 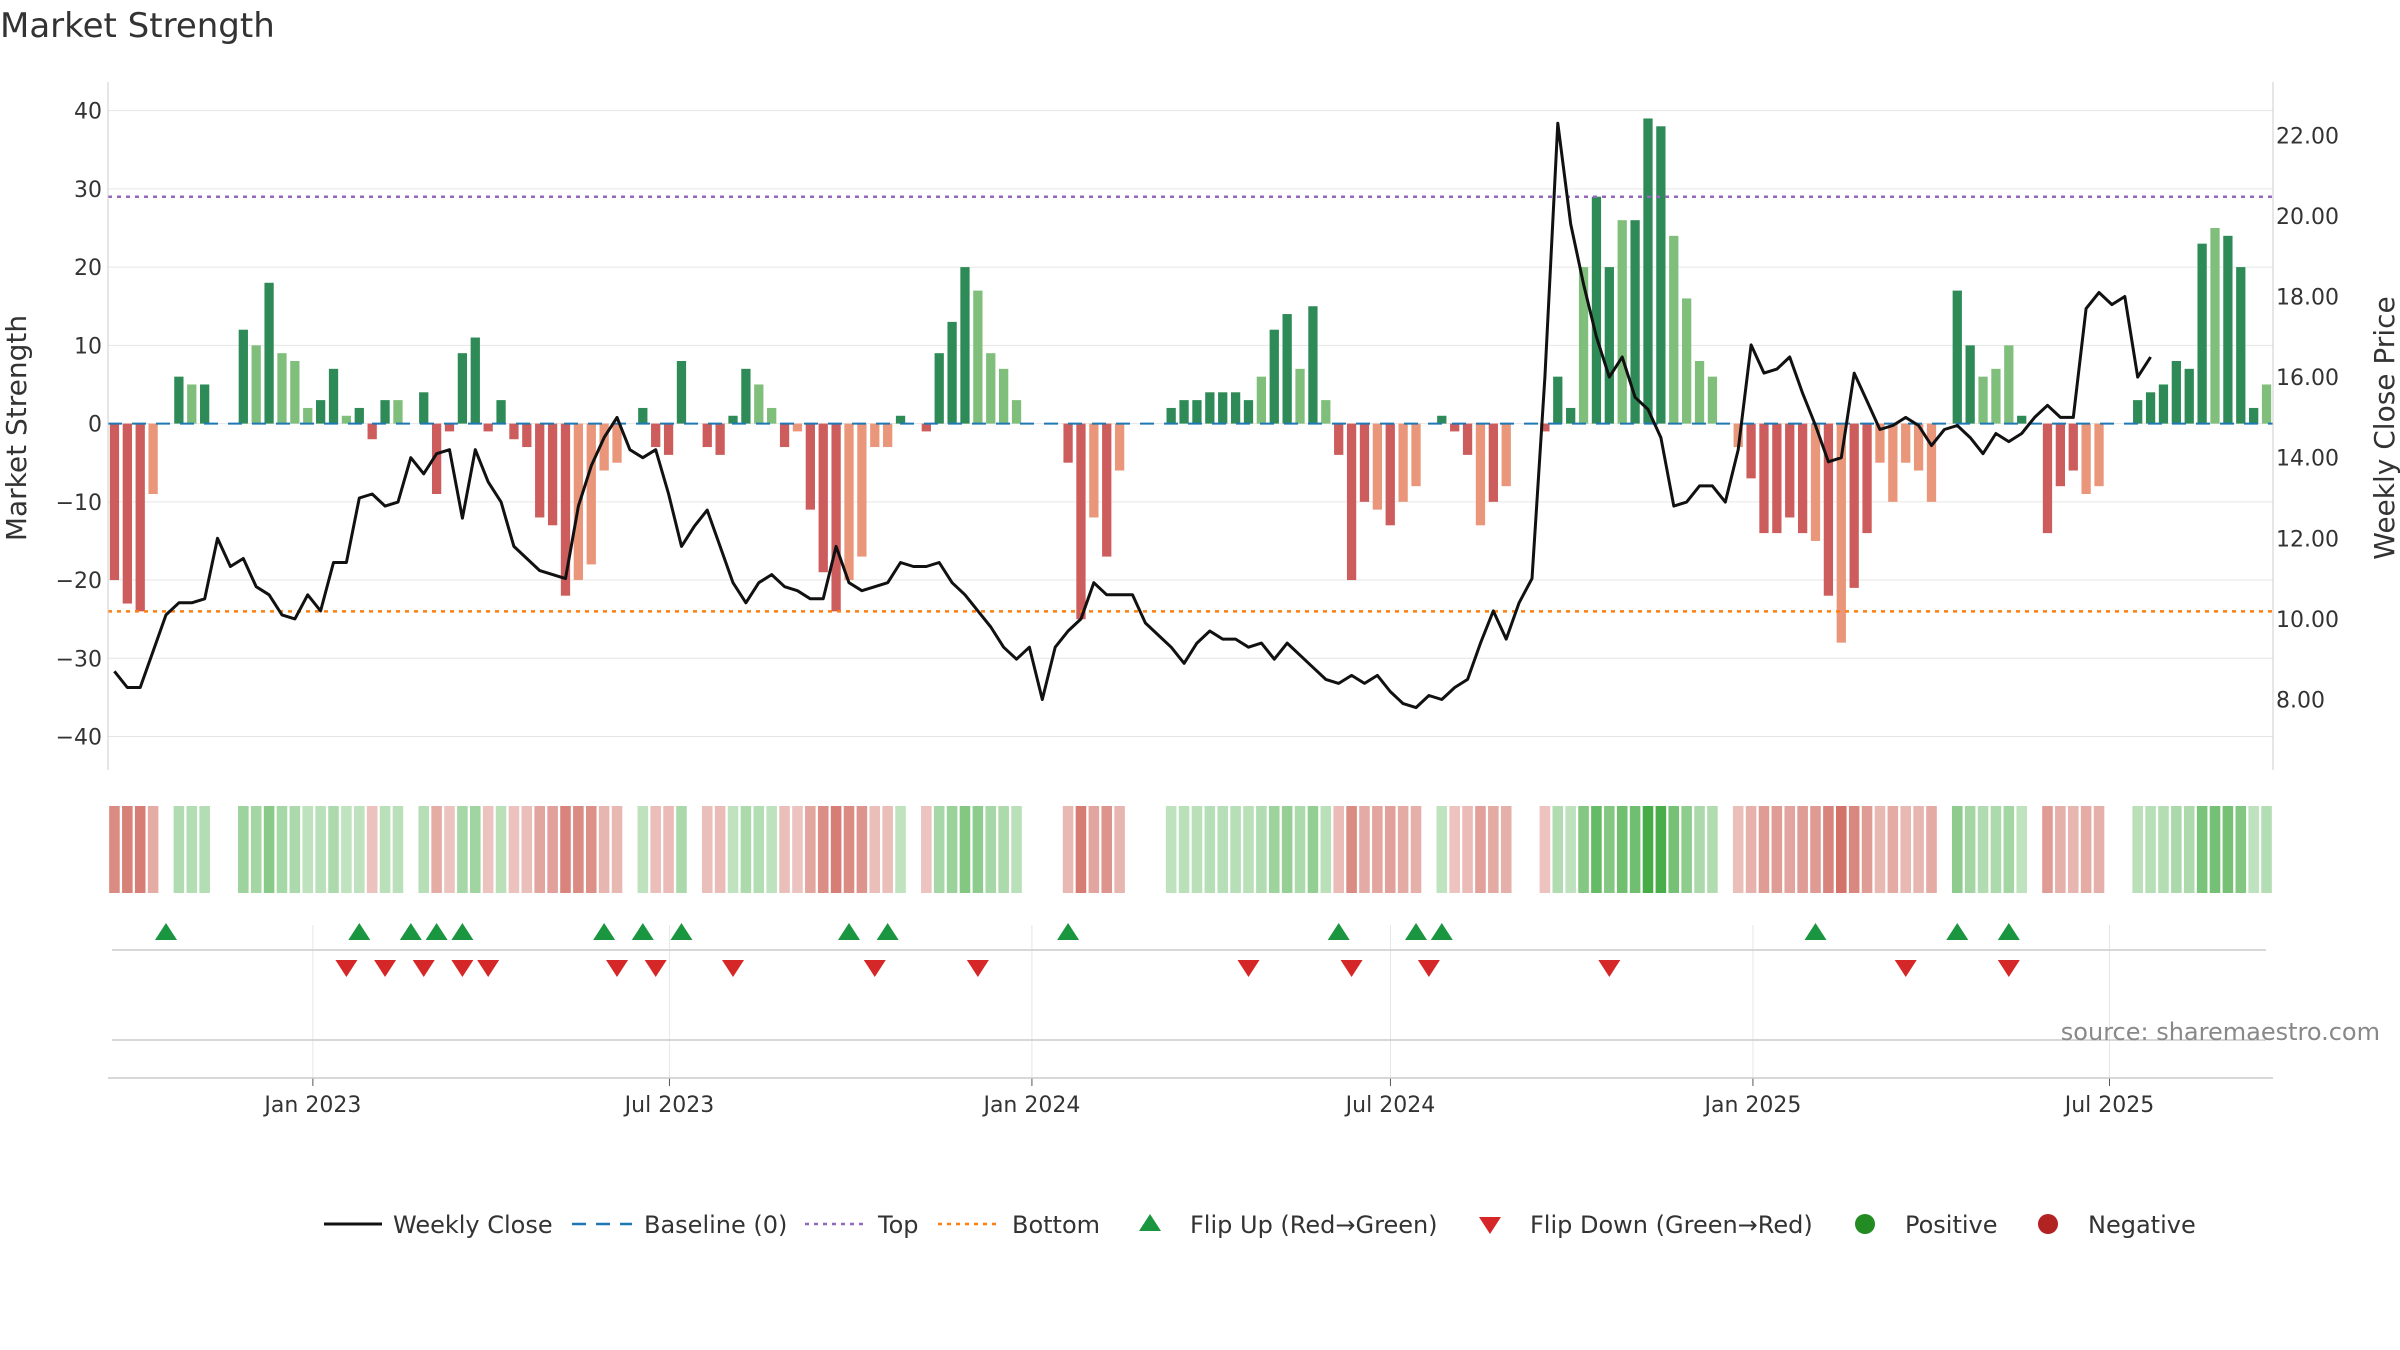 I want to click on y2-tick-label: 10.00, so click(x=2307, y=620).